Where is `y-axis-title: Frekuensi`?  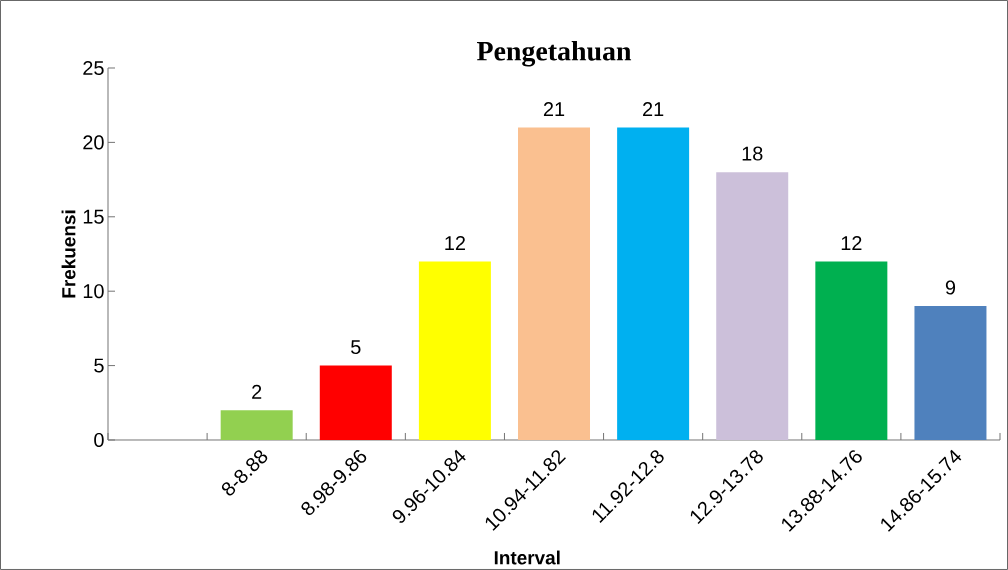
y-axis-title: Frekuensi is located at coordinates (68, 254).